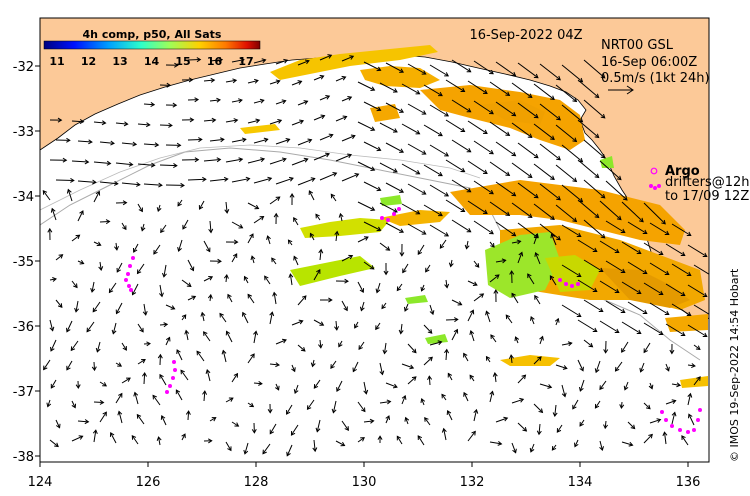  I want to click on x-tick-label: 126, so click(148, 482).